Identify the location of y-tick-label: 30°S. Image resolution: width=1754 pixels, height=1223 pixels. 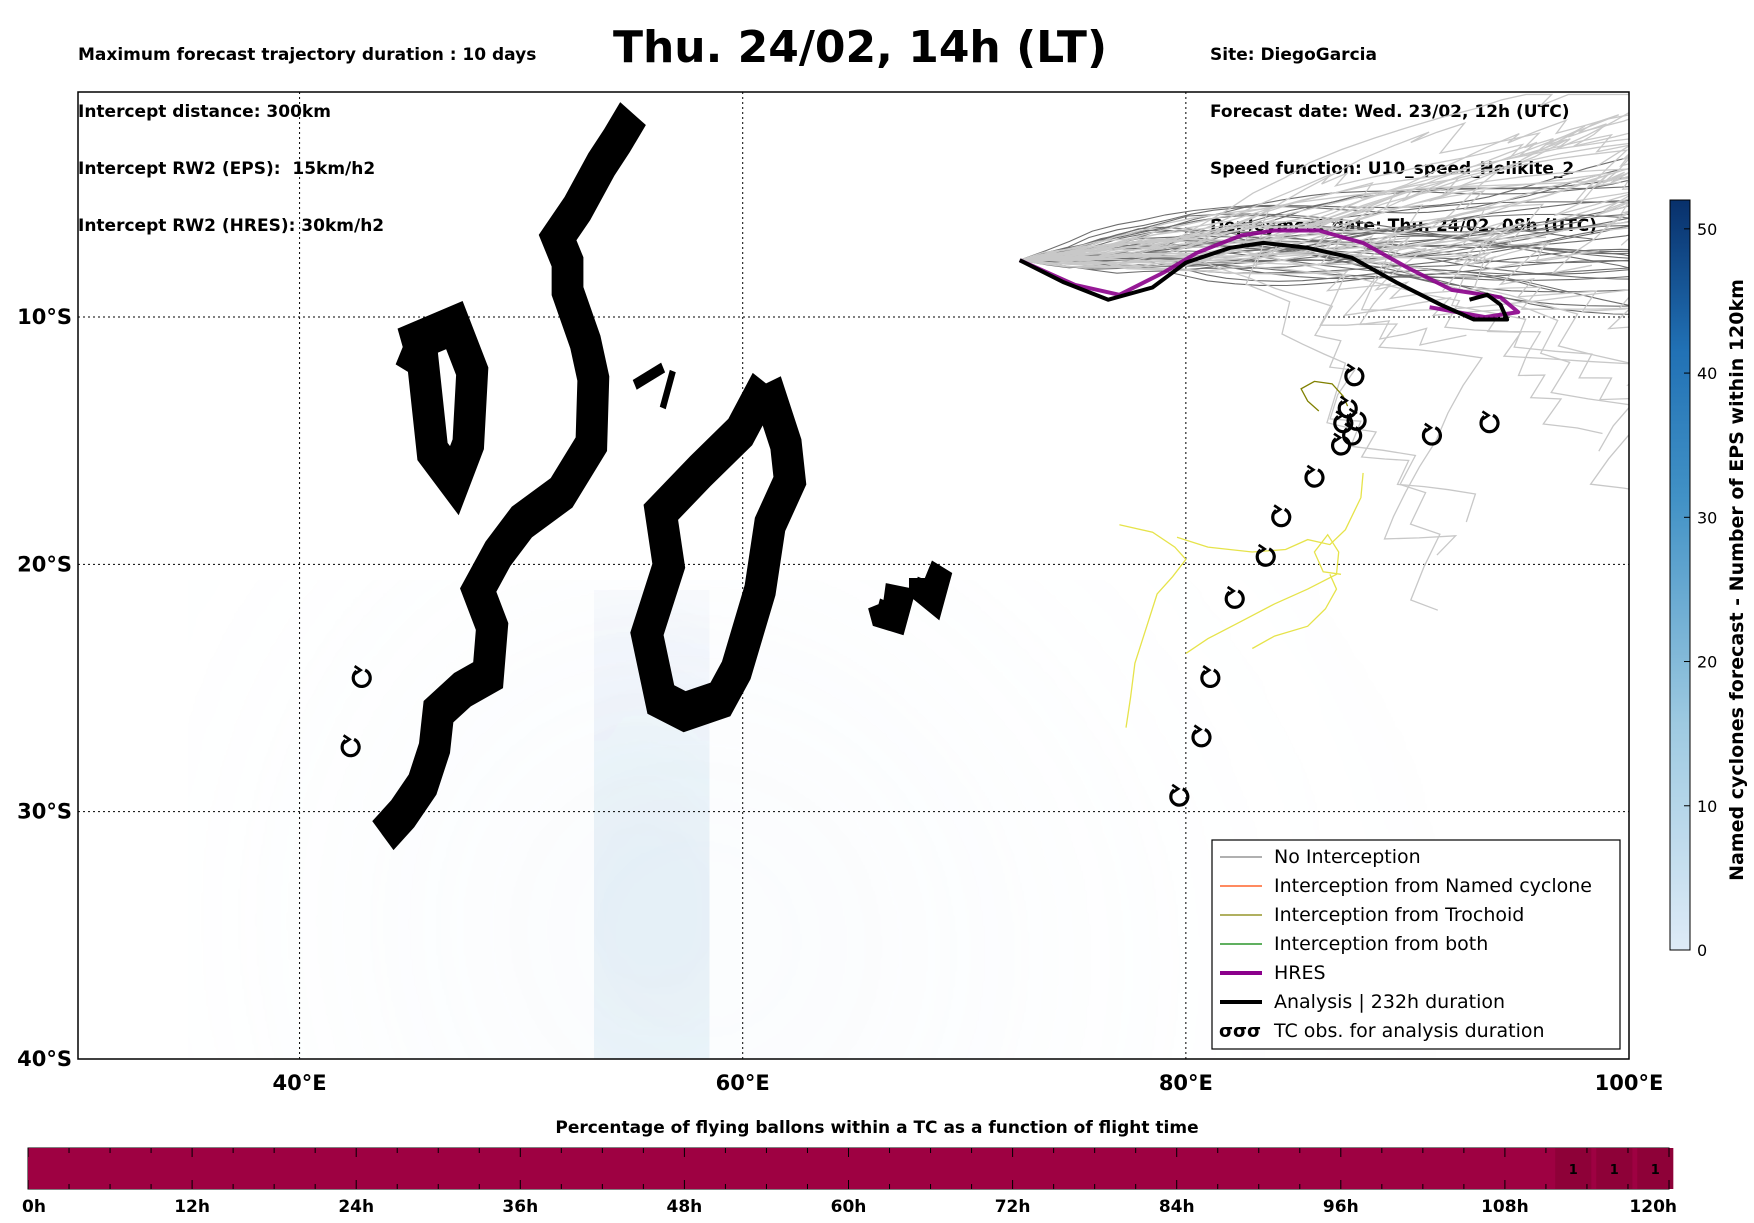
(44, 812).